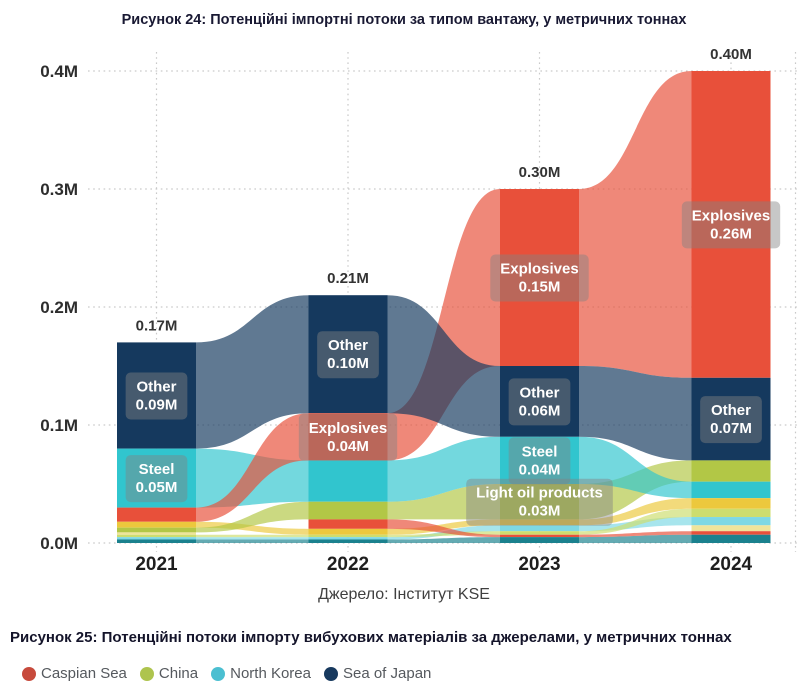  Describe the element at coordinates (731, 528) in the screenshot. I see `node-2024-lightyellow` at that location.